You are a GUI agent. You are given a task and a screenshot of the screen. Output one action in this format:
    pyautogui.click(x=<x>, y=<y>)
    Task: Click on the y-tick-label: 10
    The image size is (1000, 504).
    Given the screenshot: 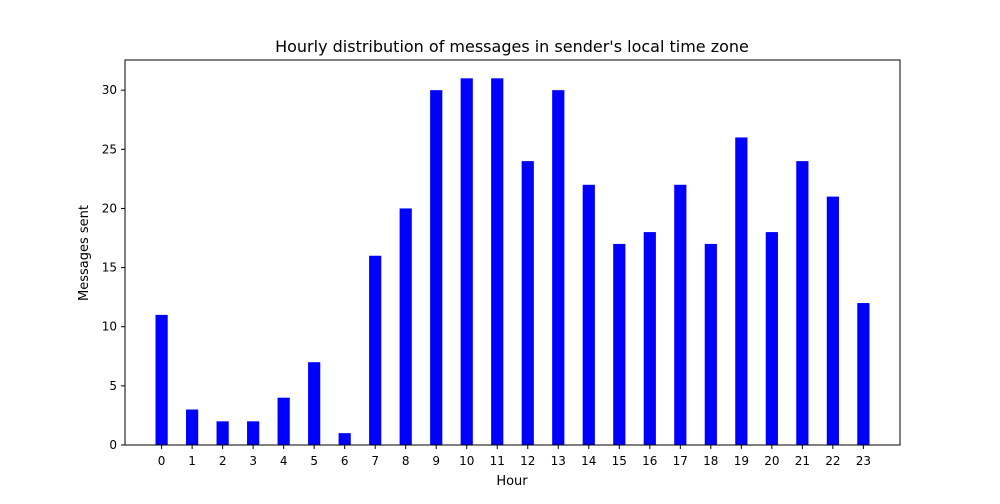 What is the action you would take?
    pyautogui.click(x=109, y=327)
    